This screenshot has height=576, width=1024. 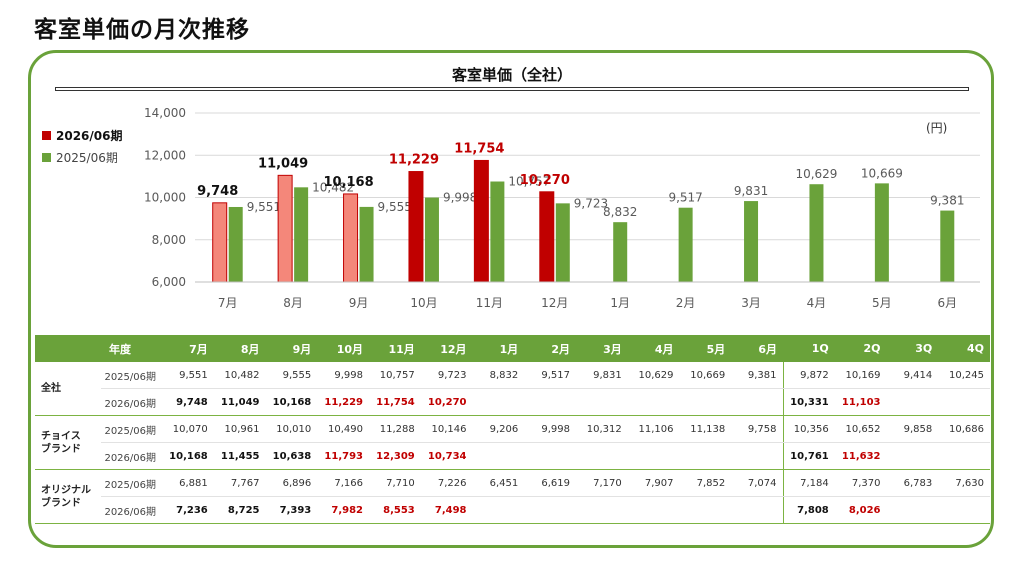 What do you see at coordinates (757, 483) in the screenshot?
I see `table-cell: 7,074` at bounding box center [757, 483].